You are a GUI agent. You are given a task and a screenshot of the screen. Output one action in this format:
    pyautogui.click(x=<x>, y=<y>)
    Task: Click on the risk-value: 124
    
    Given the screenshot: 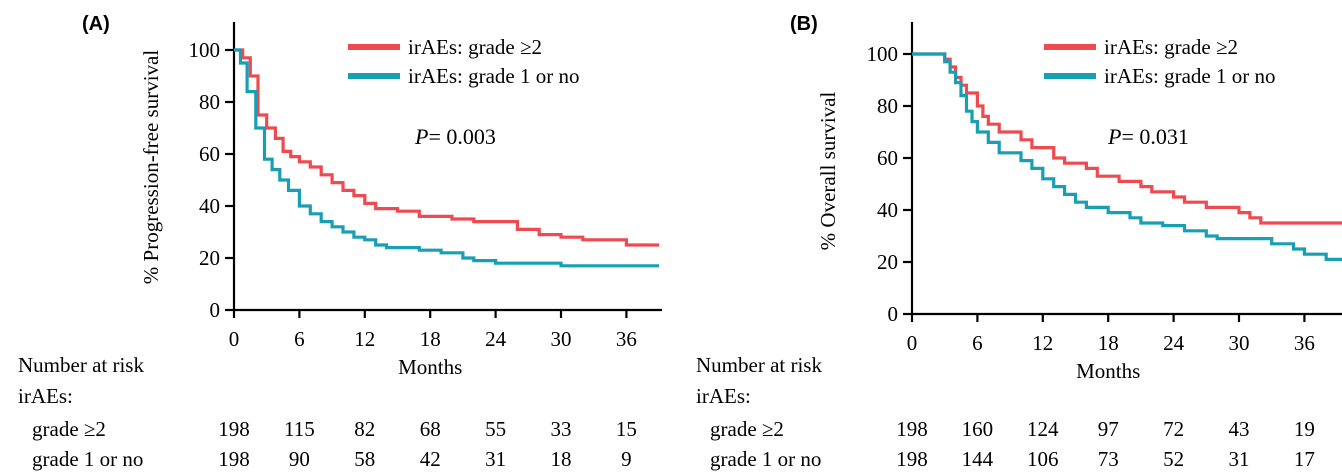 What is the action you would take?
    pyautogui.click(x=1043, y=429)
    